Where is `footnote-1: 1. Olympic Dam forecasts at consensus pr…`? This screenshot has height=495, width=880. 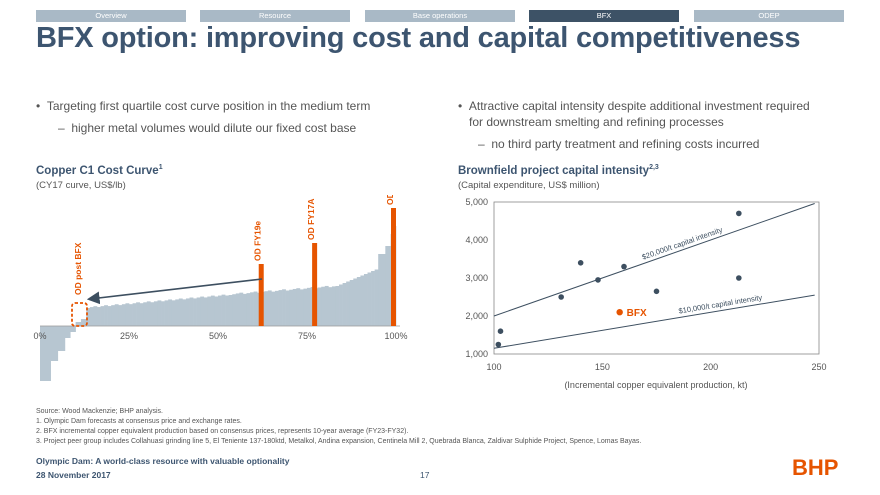 footnote-1: 1. Olympic Dam forecasts at consensus pr… is located at coordinates (139, 421).